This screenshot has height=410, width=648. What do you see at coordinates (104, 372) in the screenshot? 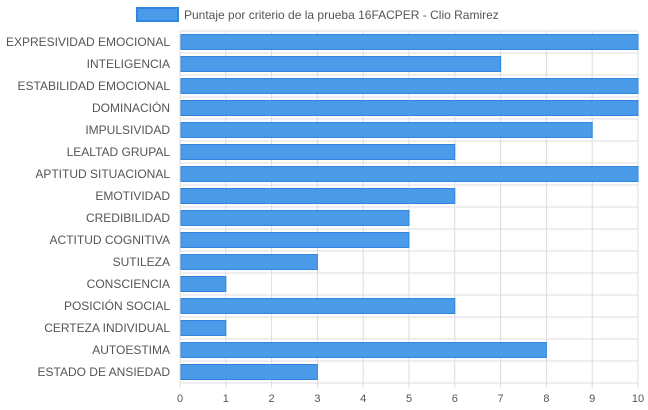
I see `category-label: ESTADO DE ANSIEDAD` at bounding box center [104, 372].